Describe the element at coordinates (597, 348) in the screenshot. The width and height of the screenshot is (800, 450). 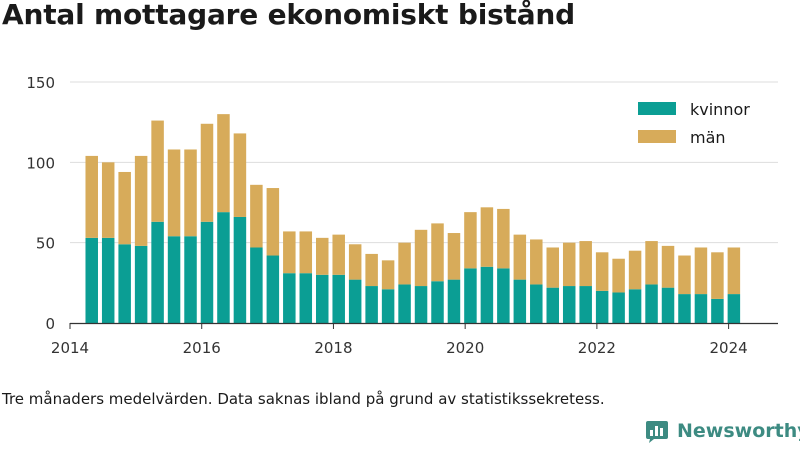
I see `x-tick-label: 2022` at that location.